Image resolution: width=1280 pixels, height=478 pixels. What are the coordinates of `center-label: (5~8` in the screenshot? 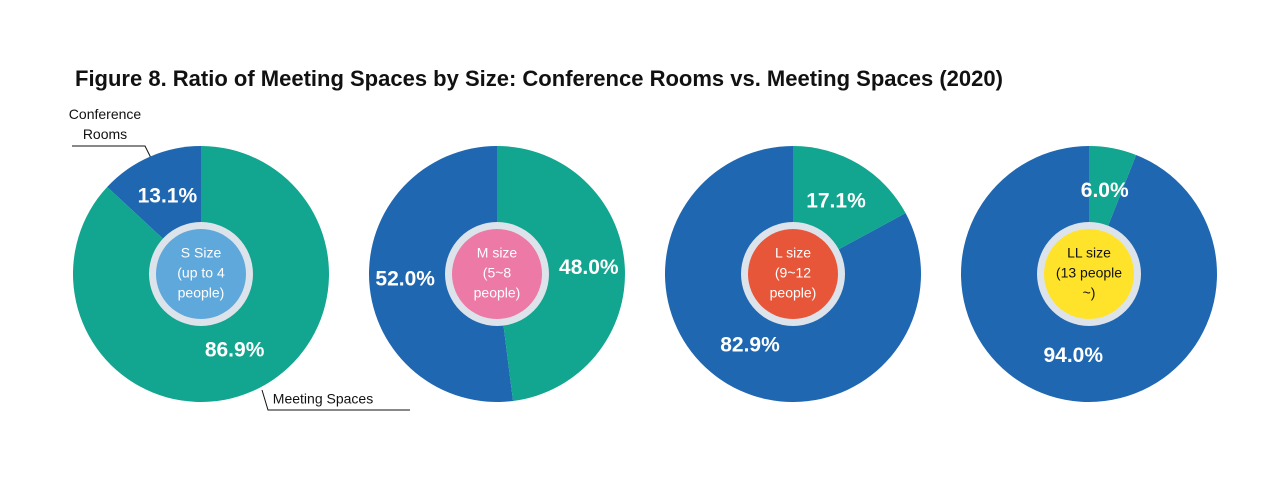 It's located at (497, 273).